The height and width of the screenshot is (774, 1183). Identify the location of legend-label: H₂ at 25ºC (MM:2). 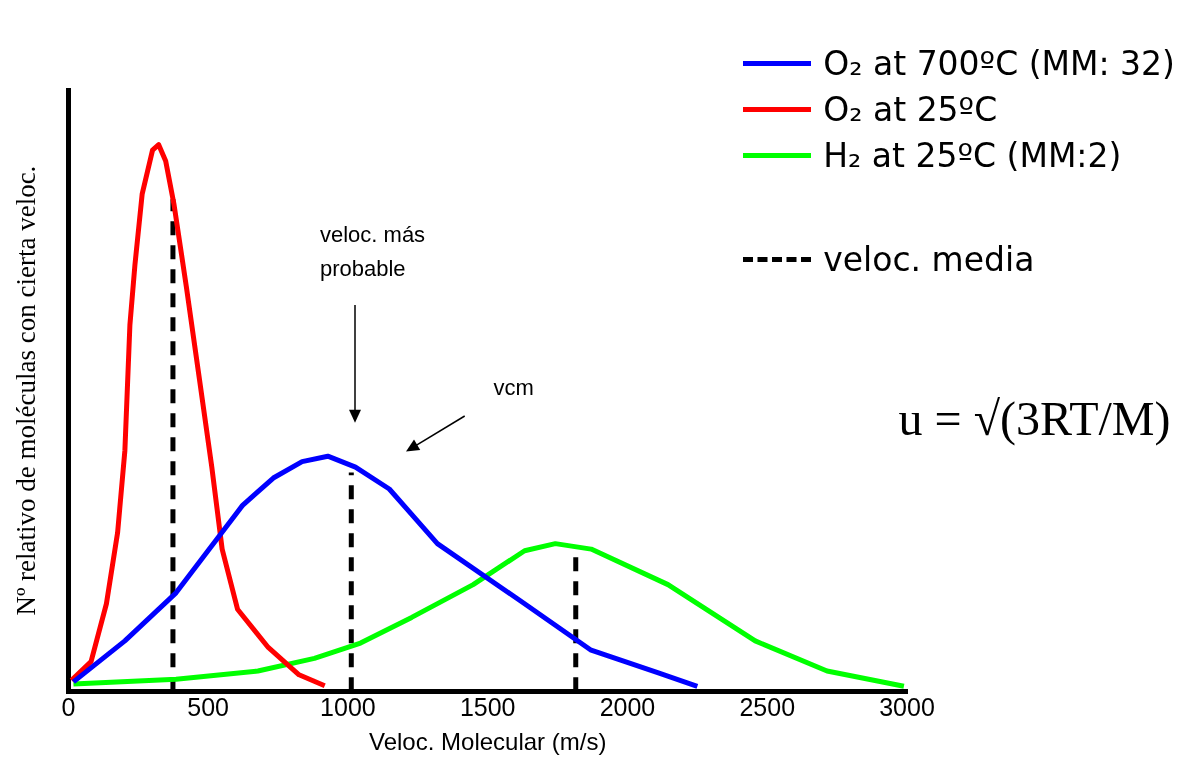
(972, 155).